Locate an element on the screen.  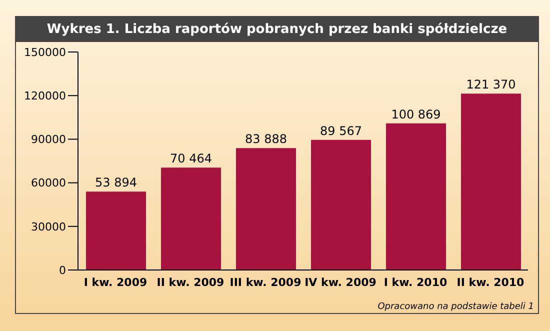
y-tick-label: 0 is located at coordinates (62, 270).